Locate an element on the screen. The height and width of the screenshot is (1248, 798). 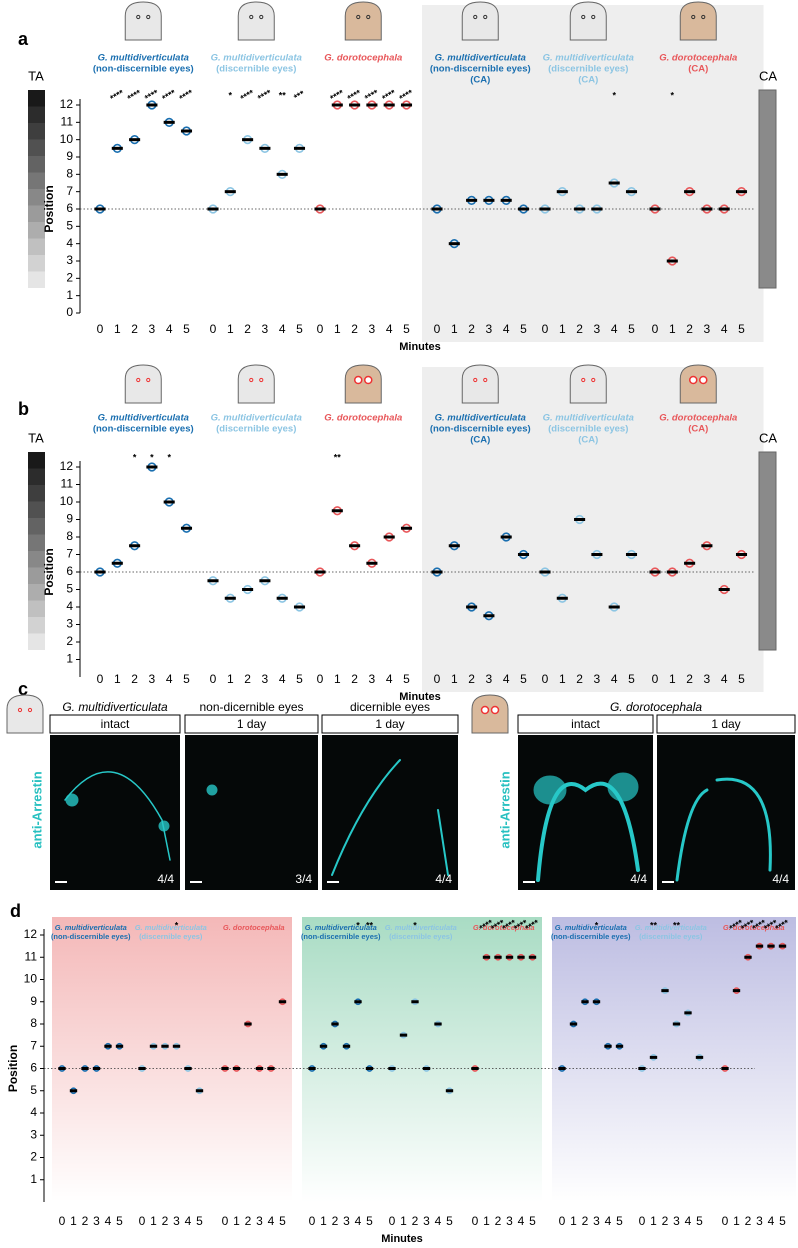
y-tick-label: 8 is located at coordinates (33, 1023).